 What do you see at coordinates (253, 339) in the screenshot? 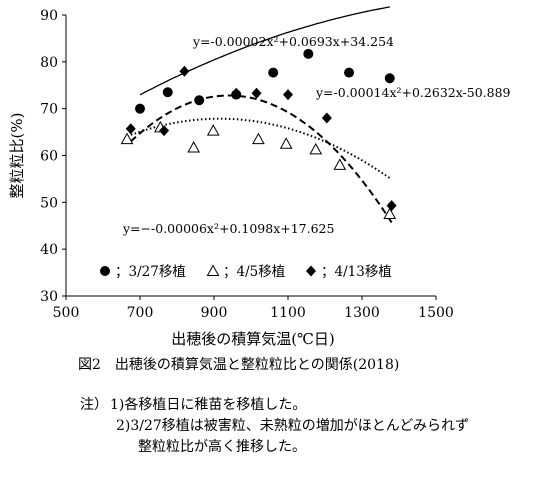
I see `x-axis-label: 出穂後の積算気温(℃日)` at bounding box center [253, 339].